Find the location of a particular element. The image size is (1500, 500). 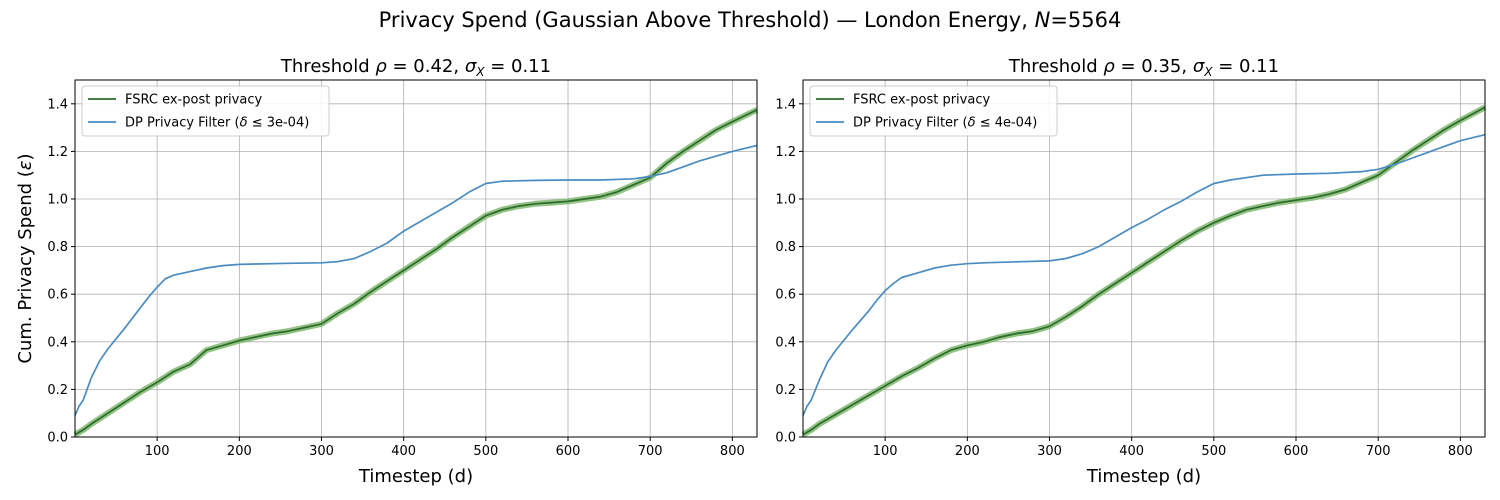

subplot-title: Threshold ρ = 0.35, σX = 0.11 is located at coordinates (1143, 67).